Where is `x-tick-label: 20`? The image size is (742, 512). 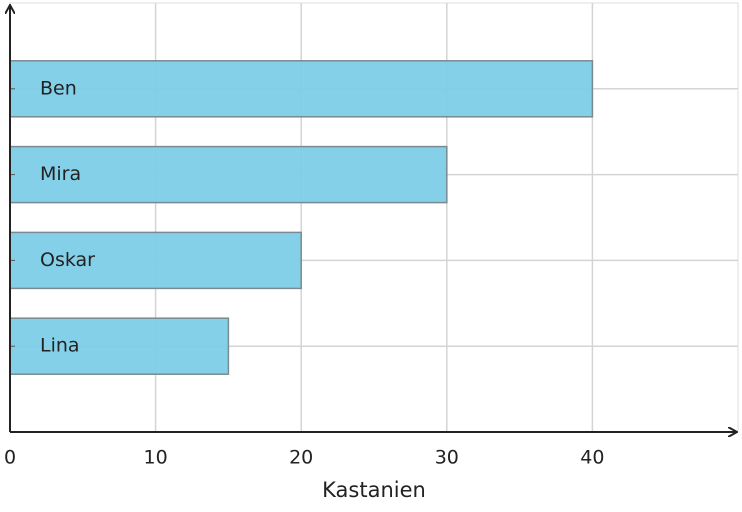
x-tick-label: 20 is located at coordinates (301, 458).